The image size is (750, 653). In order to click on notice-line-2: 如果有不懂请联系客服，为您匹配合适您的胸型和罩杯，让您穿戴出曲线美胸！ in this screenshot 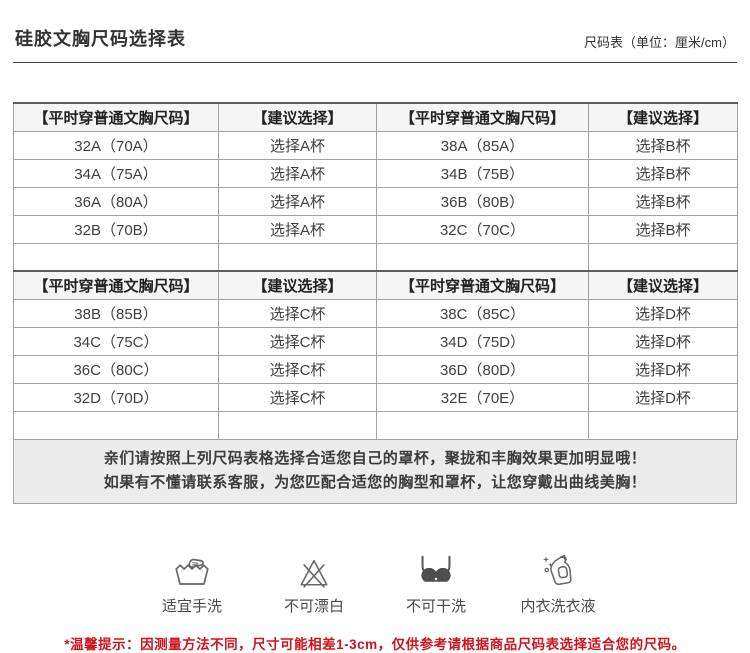, I will do `click(375, 482)`.